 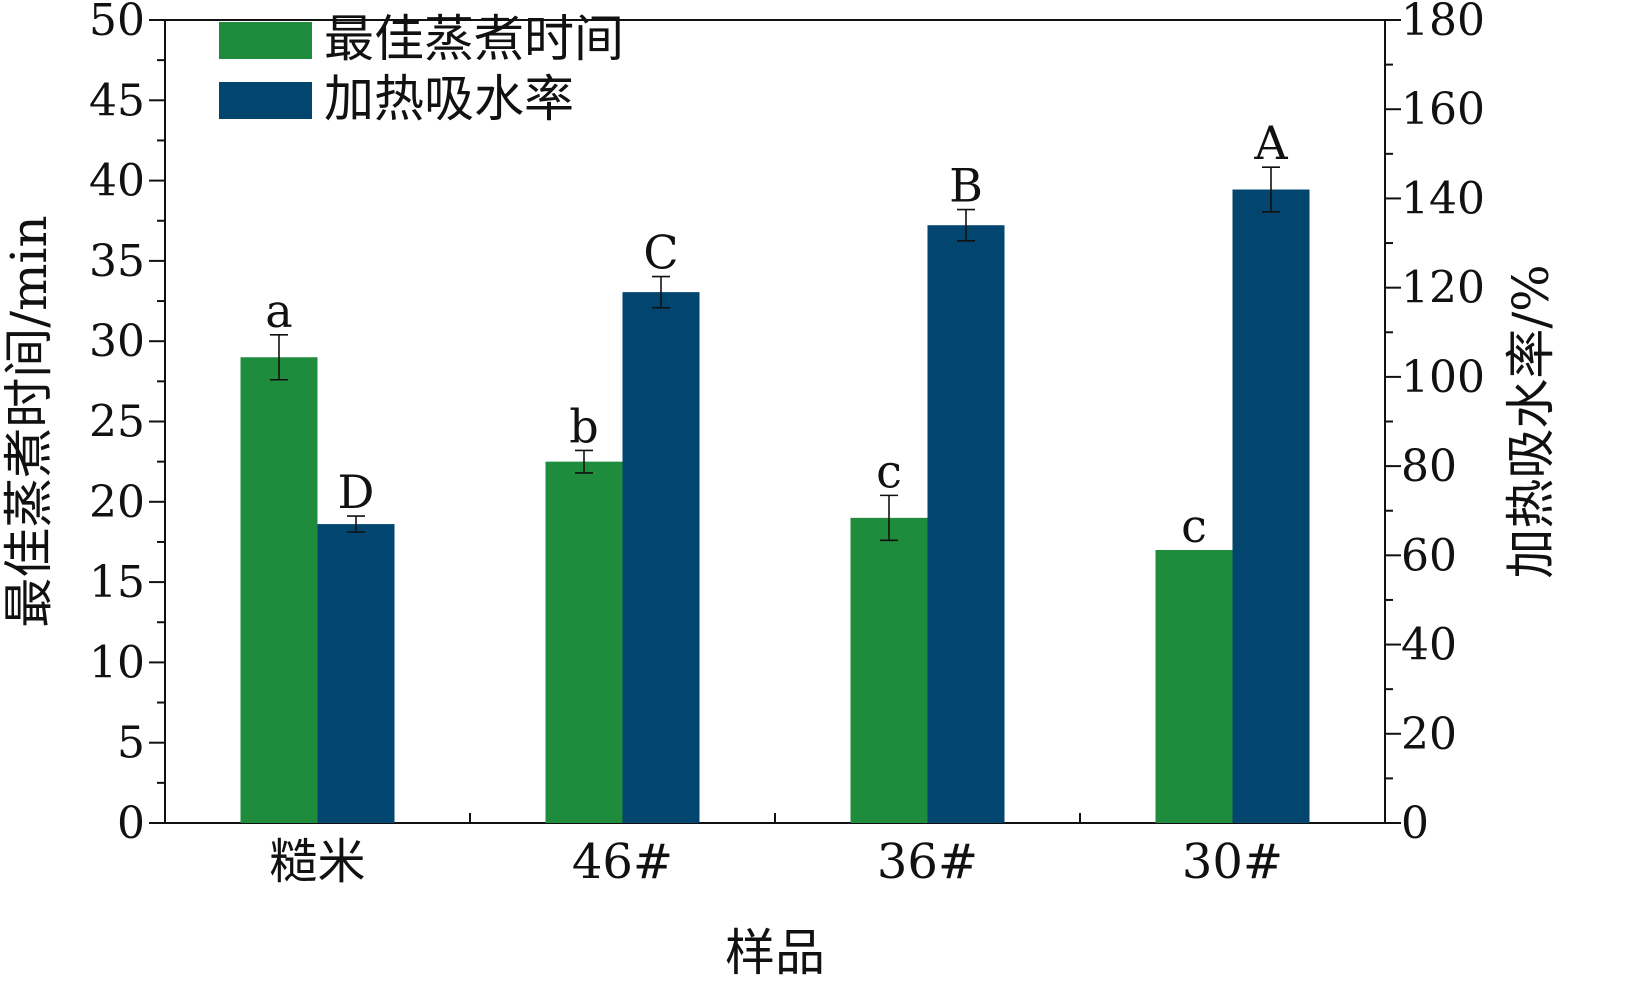 I want to click on significance-label-water-absorption-2: B, so click(x=966, y=186).